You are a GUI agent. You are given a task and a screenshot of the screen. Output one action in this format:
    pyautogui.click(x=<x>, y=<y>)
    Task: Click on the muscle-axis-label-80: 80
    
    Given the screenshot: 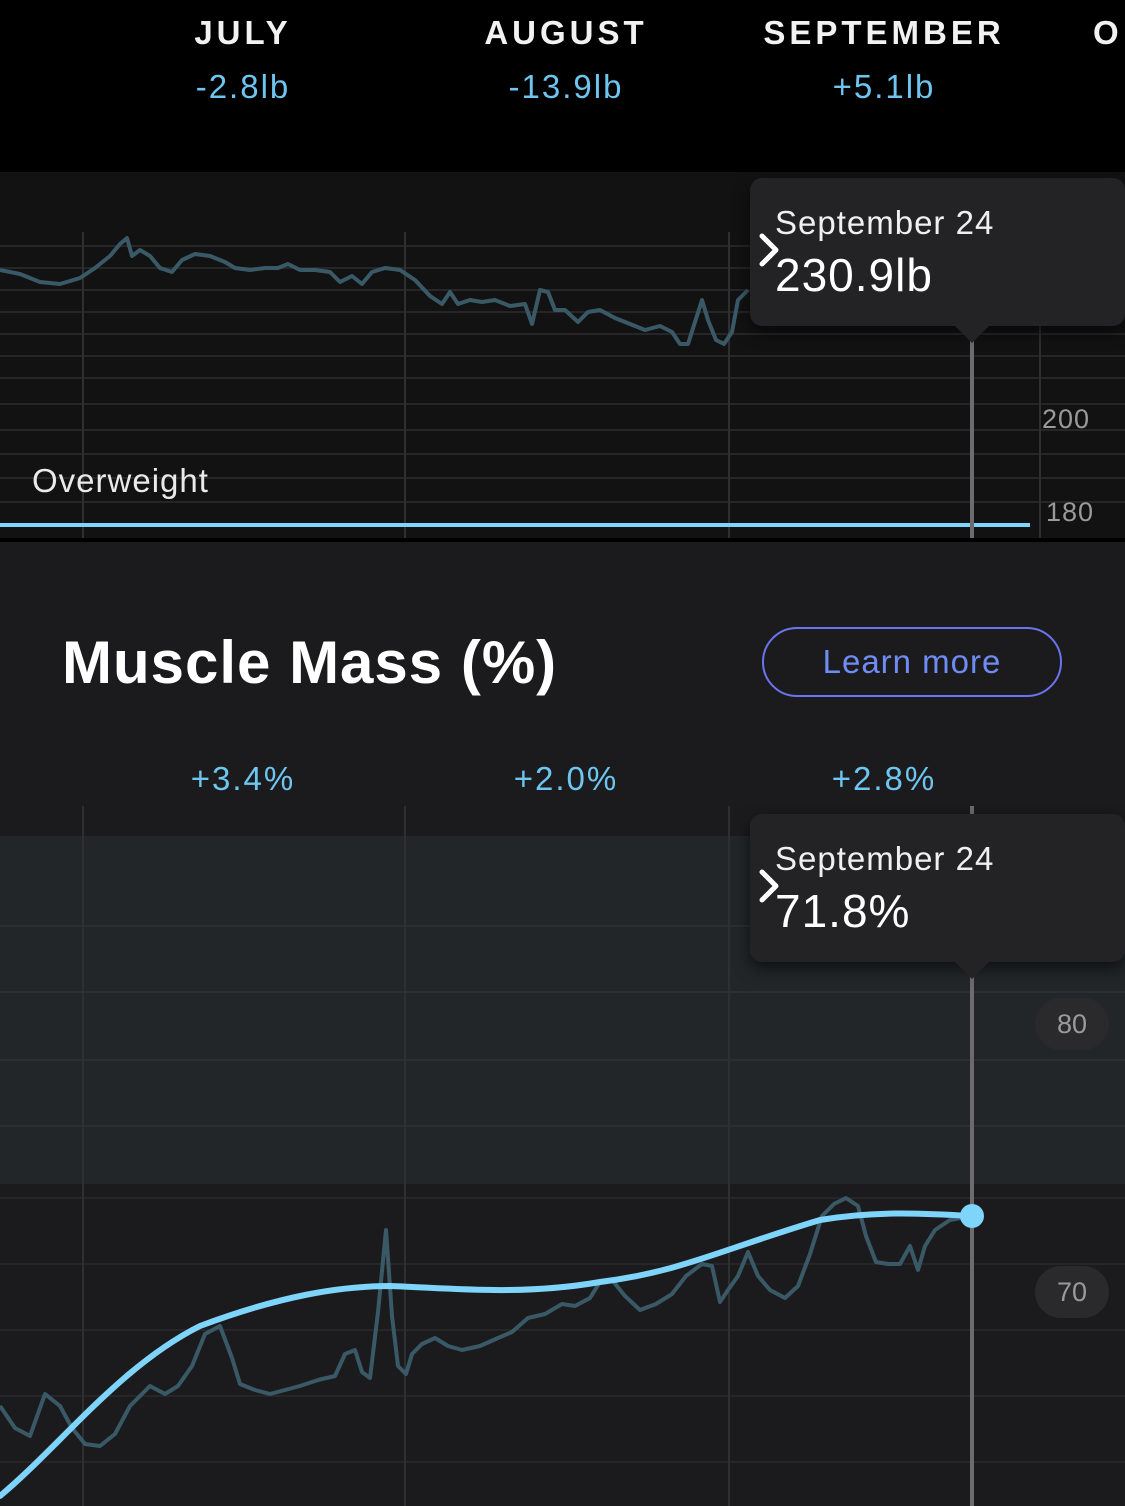 What is the action you would take?
    pyautogui.click(x=1072, y=1024)
    